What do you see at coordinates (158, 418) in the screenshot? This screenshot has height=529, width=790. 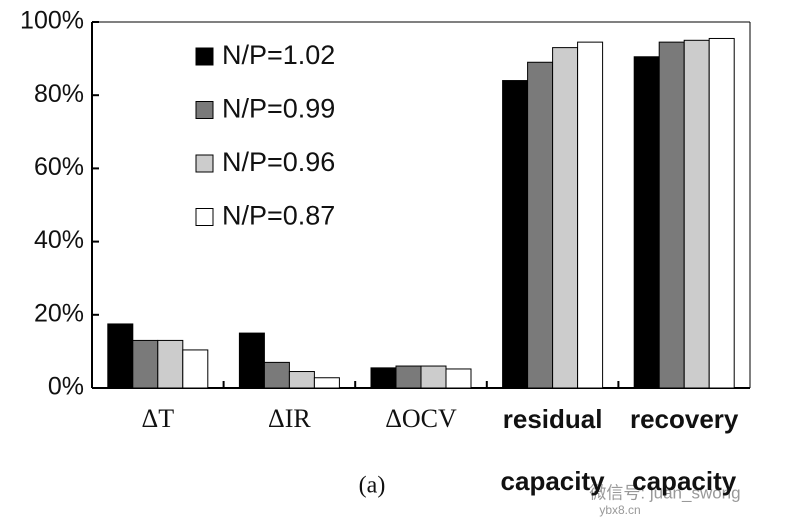 I see `x-tick-label: ΔT` at bounding box center [158, 418].